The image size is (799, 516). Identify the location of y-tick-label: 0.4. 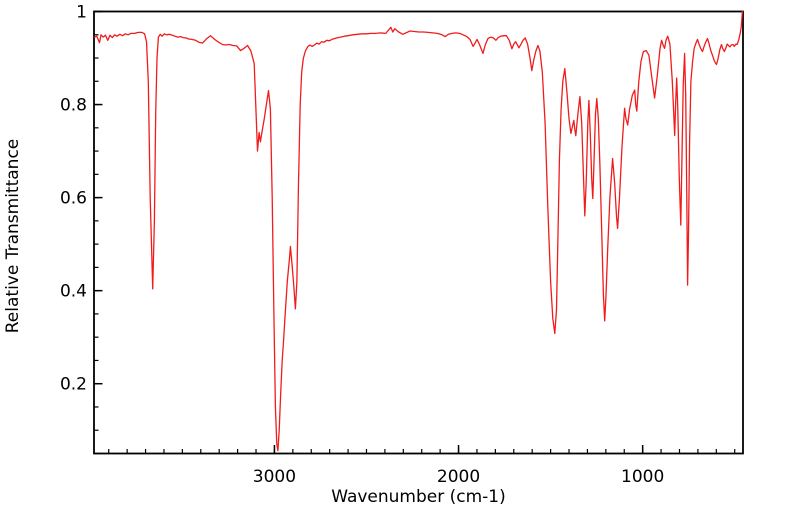
(73, 292).